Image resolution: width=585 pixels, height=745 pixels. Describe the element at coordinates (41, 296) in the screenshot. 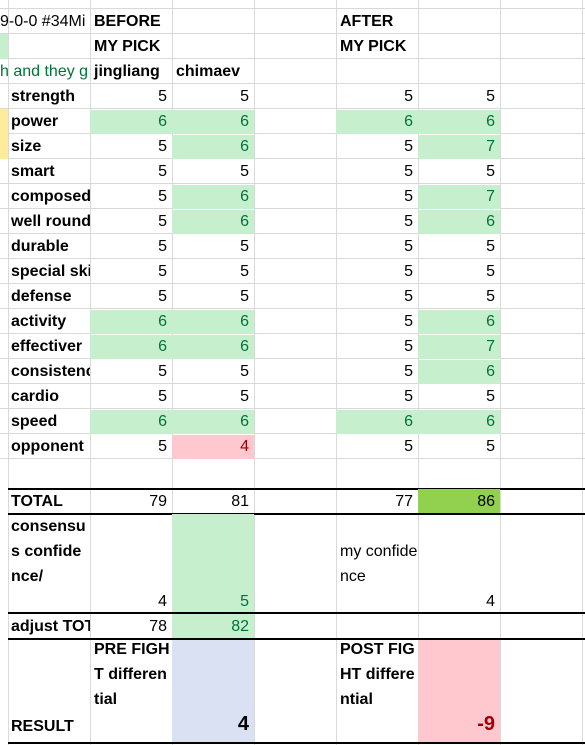

I see `row-label: defense` at that location.